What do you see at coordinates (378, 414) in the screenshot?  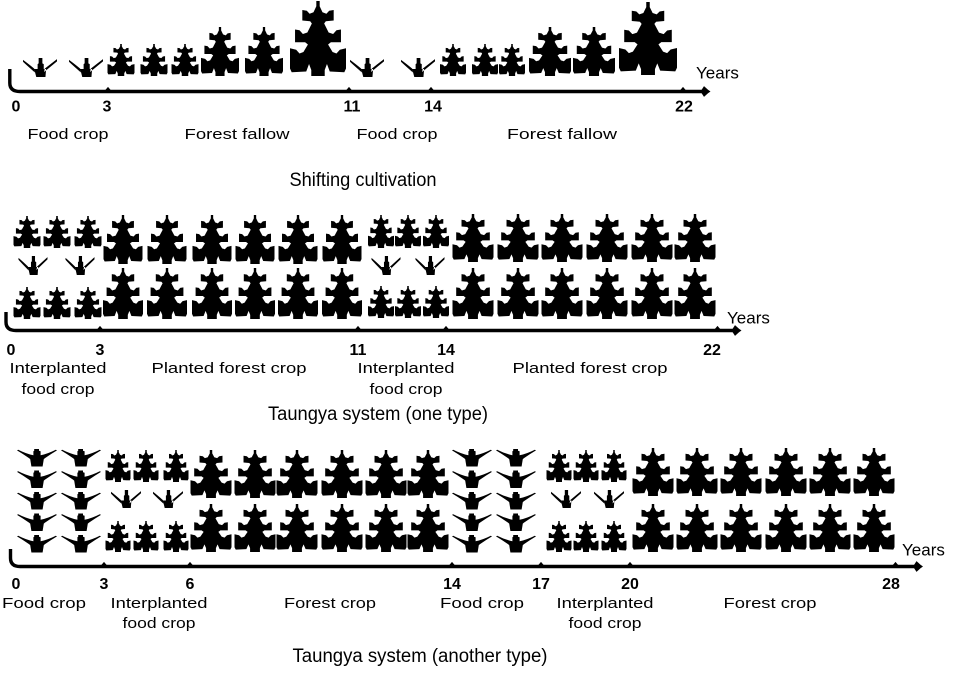 I see `svg-text: Taungya system (one type)` at bounding box center [378, 414].